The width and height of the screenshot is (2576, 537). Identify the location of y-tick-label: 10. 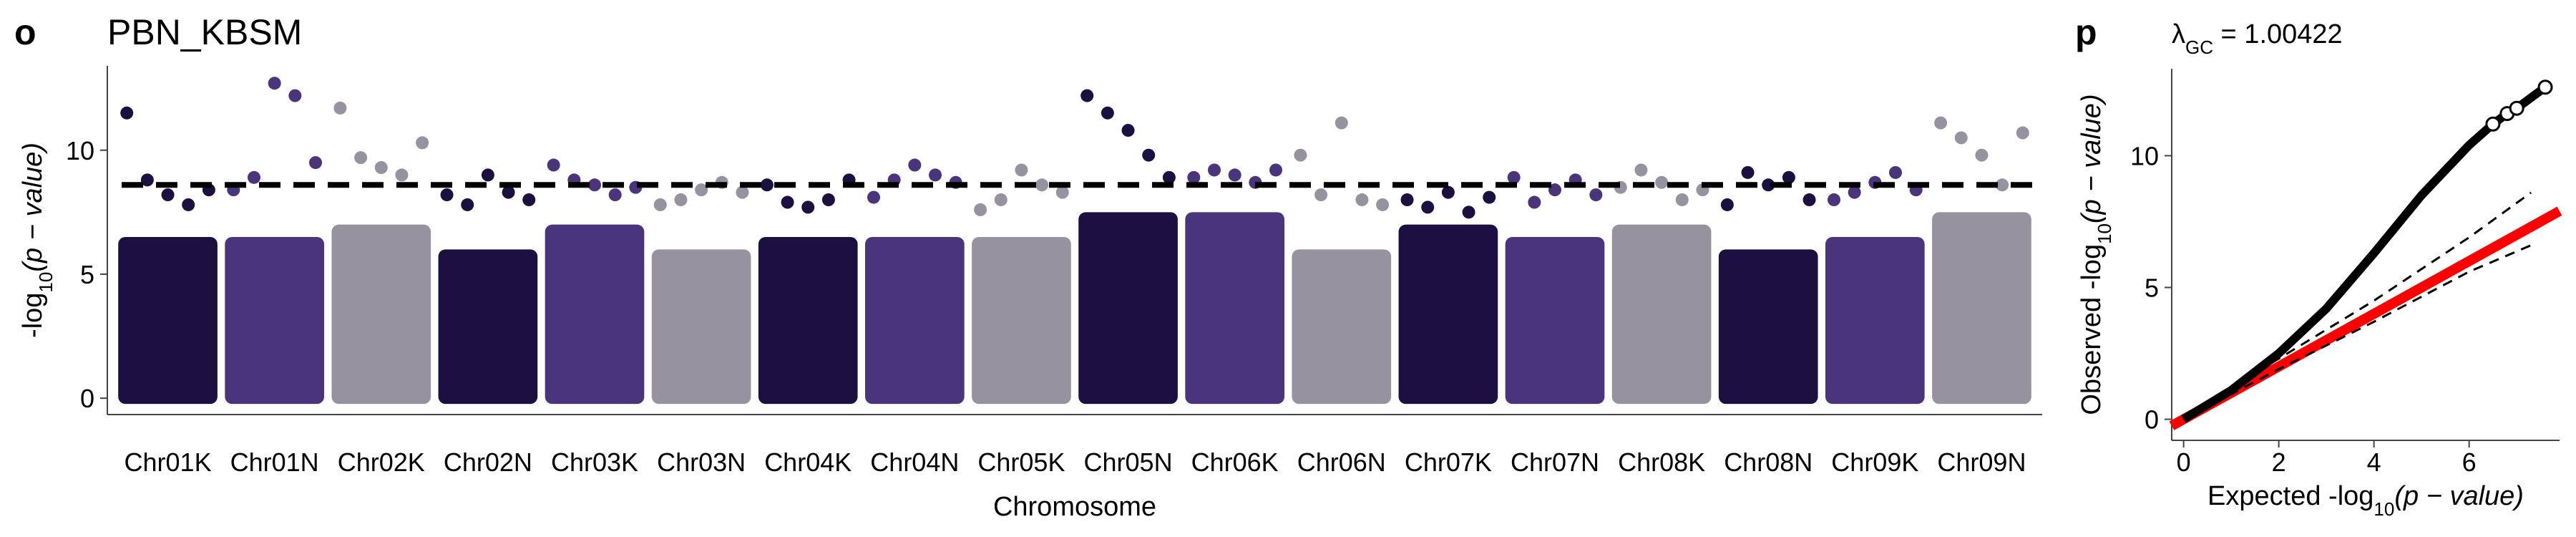
(2144, 155).